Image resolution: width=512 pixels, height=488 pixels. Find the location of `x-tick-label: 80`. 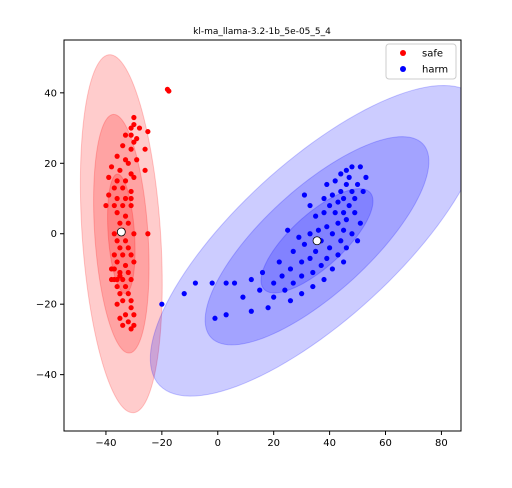

x-tick-label: 80 is located at coordinates (441, 443).